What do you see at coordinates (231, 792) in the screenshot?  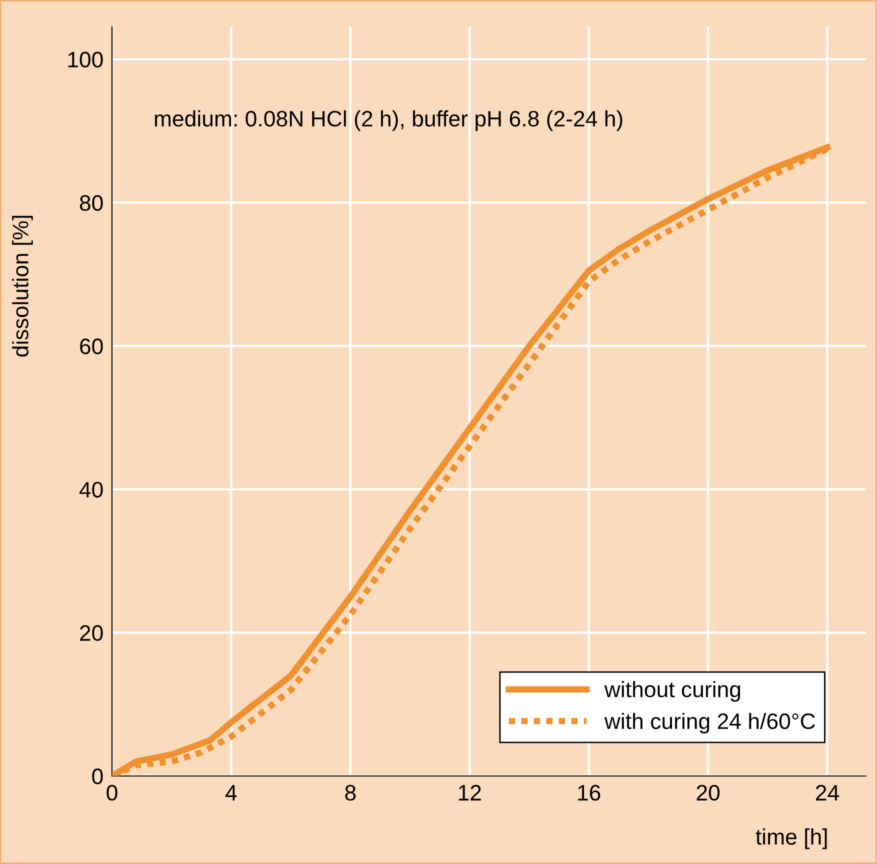 I see `x-tick-label: 4` at bounding box center [231, 792].